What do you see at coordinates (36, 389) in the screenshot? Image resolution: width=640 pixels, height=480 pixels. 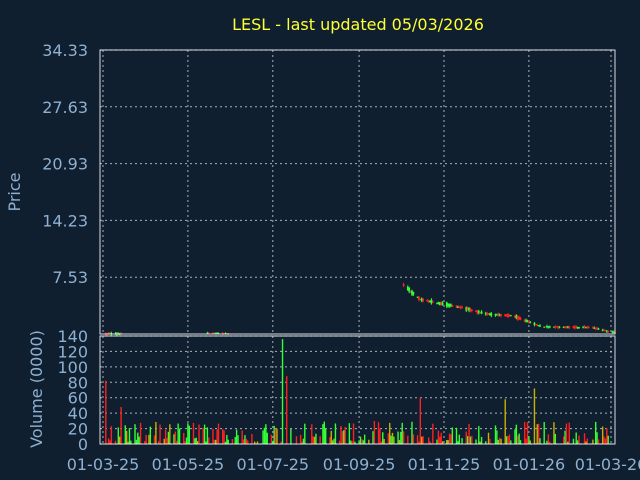 I see `volume-axis-label: Volume (0000)` at bounding box center [36, 389].